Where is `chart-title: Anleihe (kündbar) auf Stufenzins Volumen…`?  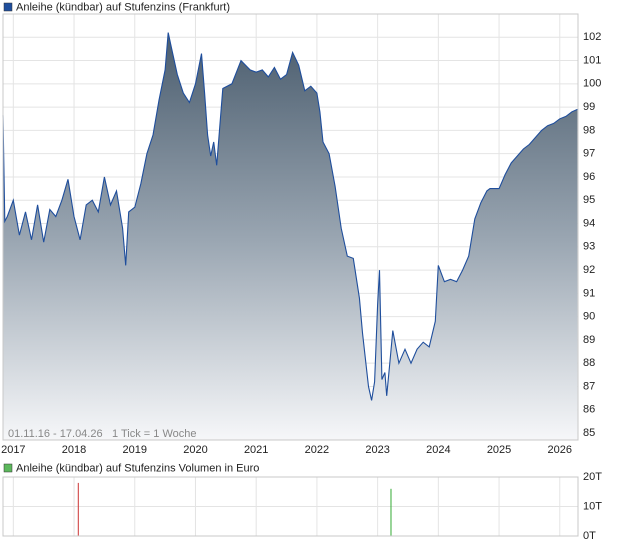 chart-title: Anleihe (kündbar) auf Stufenzins Volumen… is located at coordinates (137, 468).